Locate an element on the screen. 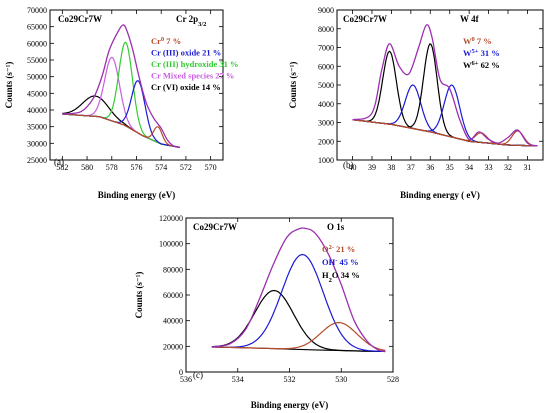 The image size is (550, 413). x-axis-label: Binding energy ( eV) is located at coordinates (440, 195).